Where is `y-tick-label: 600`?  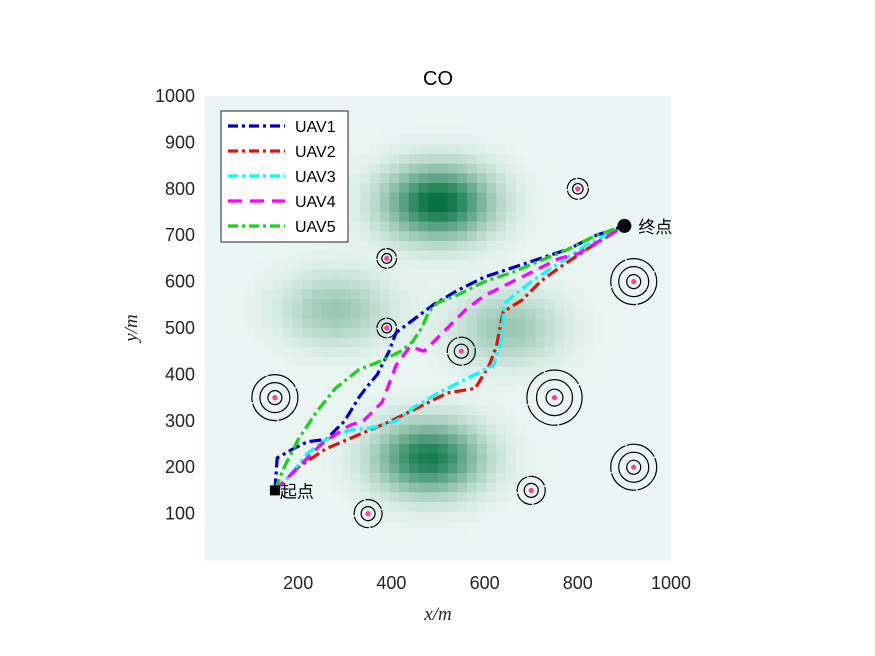 y-tick-label: 600 is located at coordinates (180, 282).